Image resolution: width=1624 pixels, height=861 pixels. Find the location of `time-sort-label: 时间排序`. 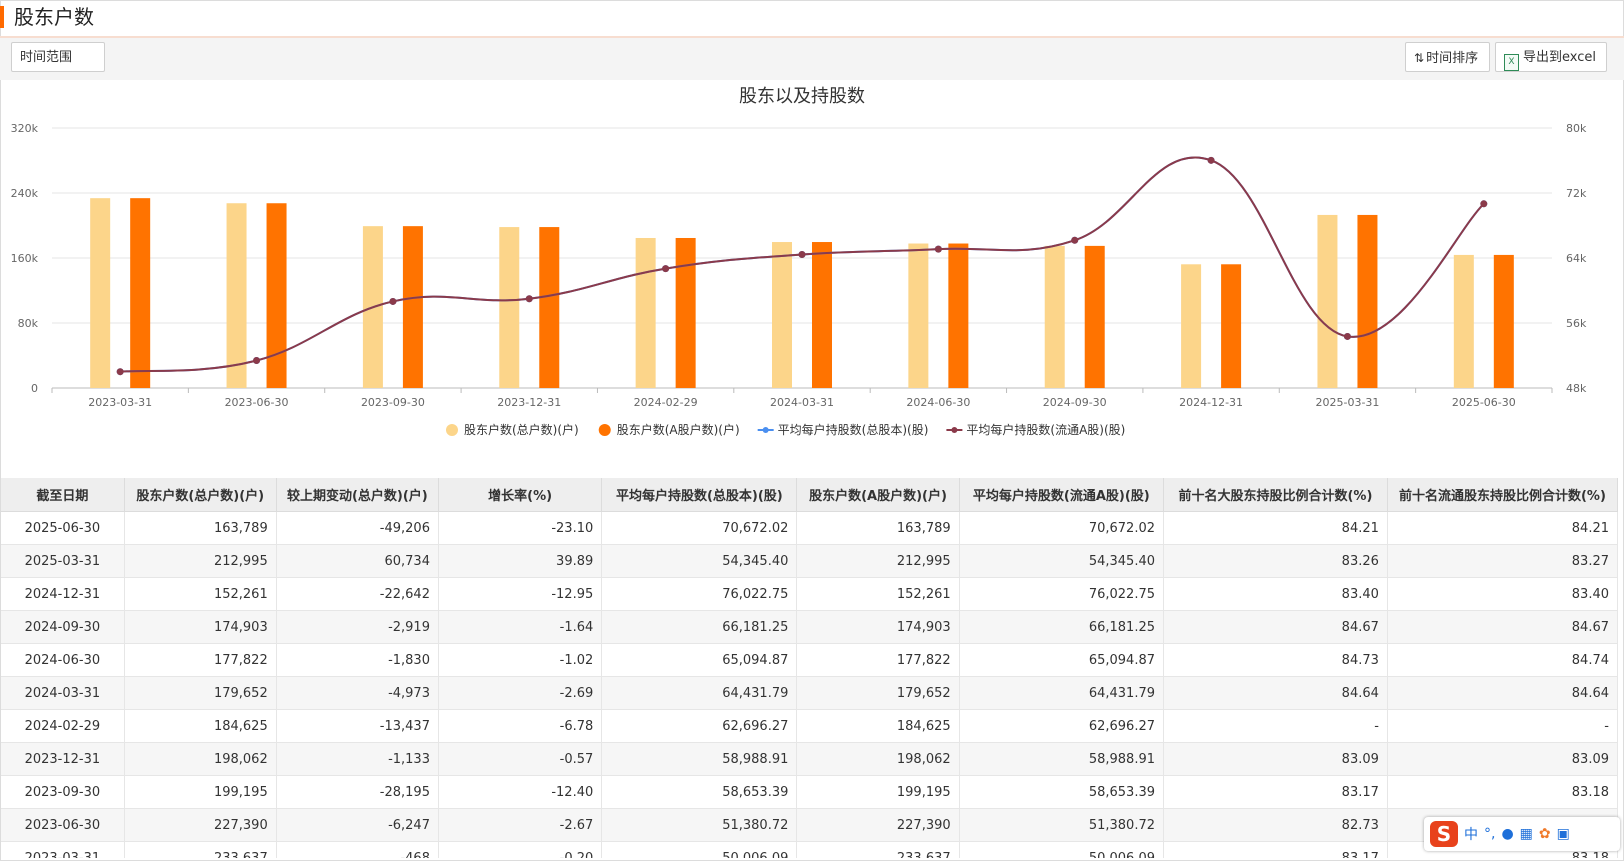

time-sort-label: 时间排序 is located at coordinates (1452, 58).